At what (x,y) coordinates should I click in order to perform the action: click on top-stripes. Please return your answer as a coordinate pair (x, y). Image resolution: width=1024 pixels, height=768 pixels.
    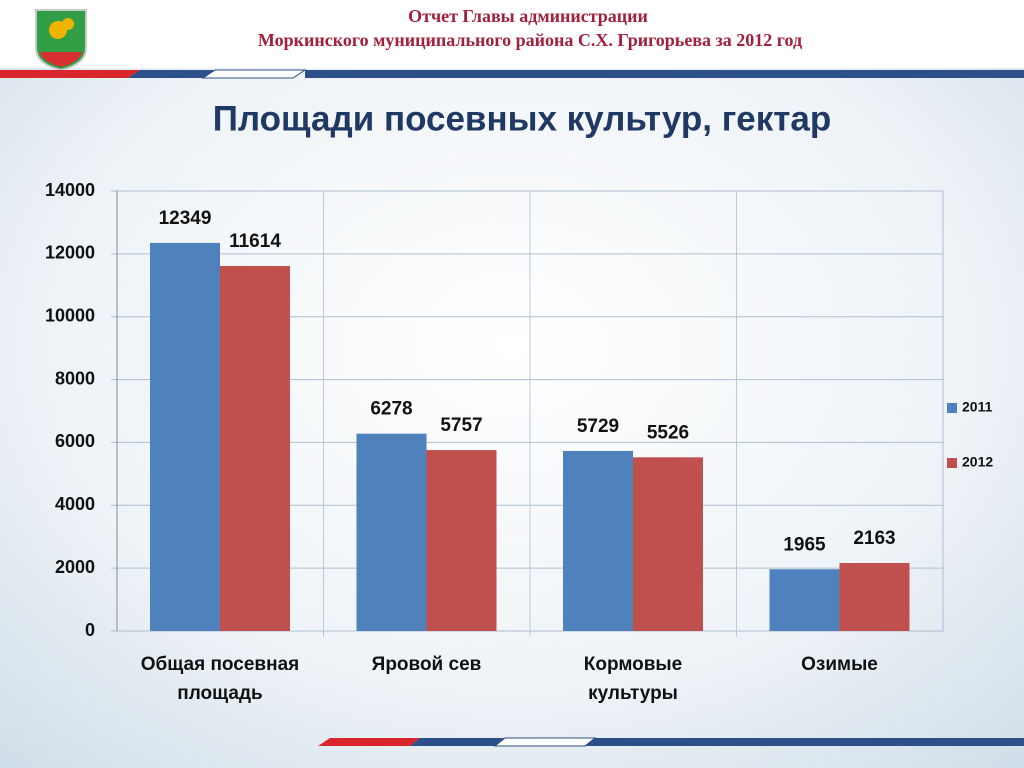
    Looking at the image, I should click on (512, 74).